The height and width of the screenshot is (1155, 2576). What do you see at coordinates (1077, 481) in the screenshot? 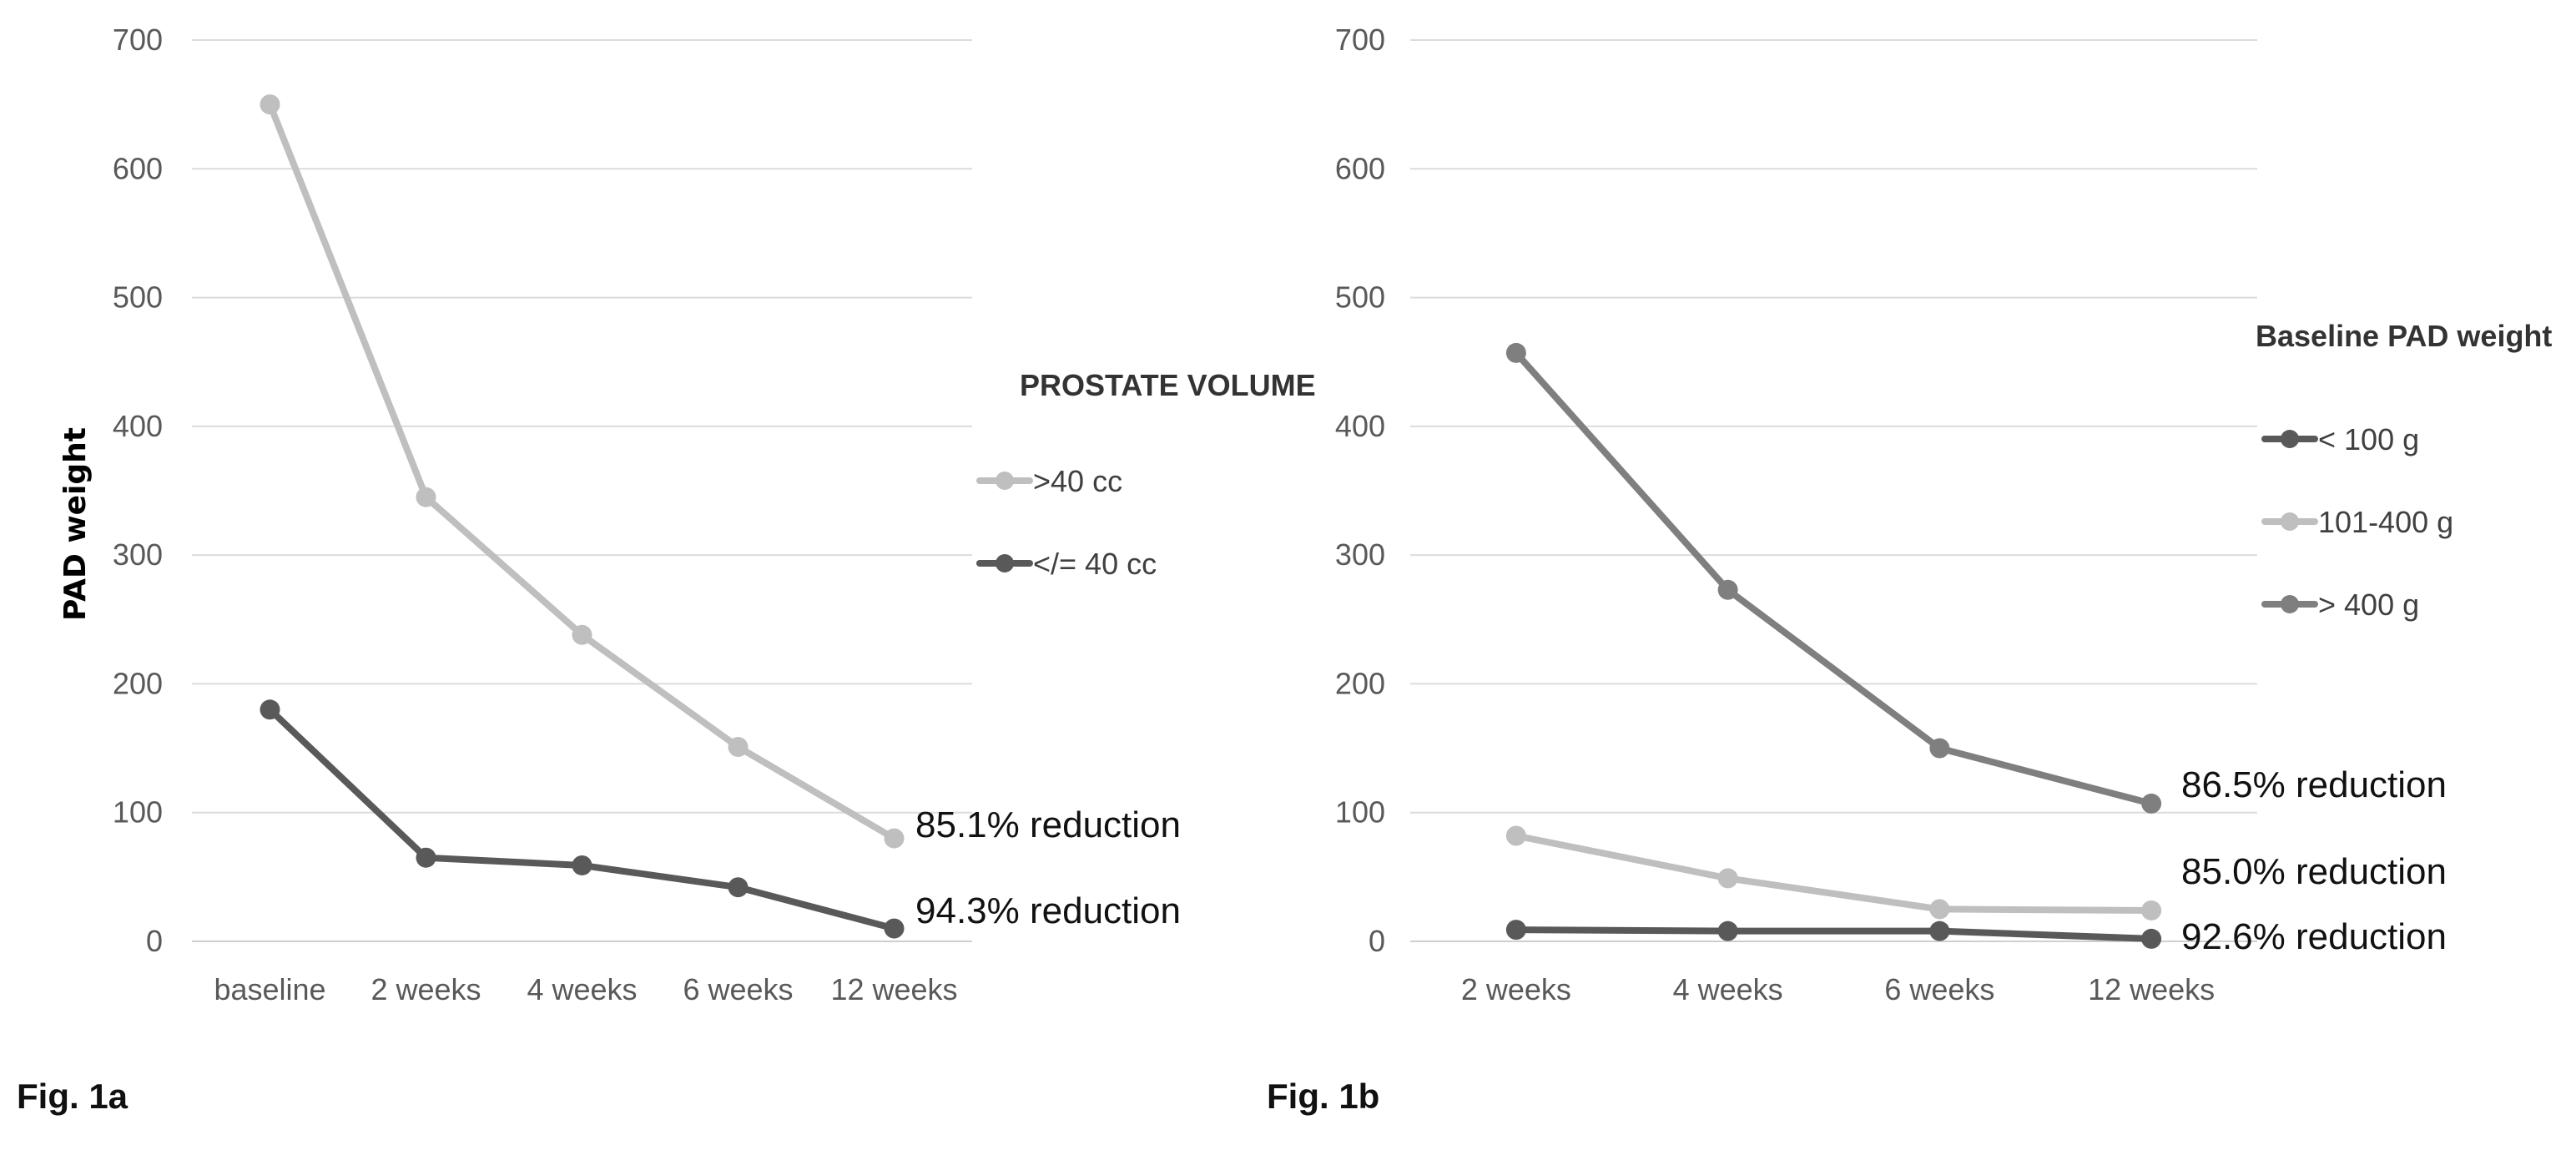
I see `legend-entry-label: >40 cc` at bounding box center [1077, 481].